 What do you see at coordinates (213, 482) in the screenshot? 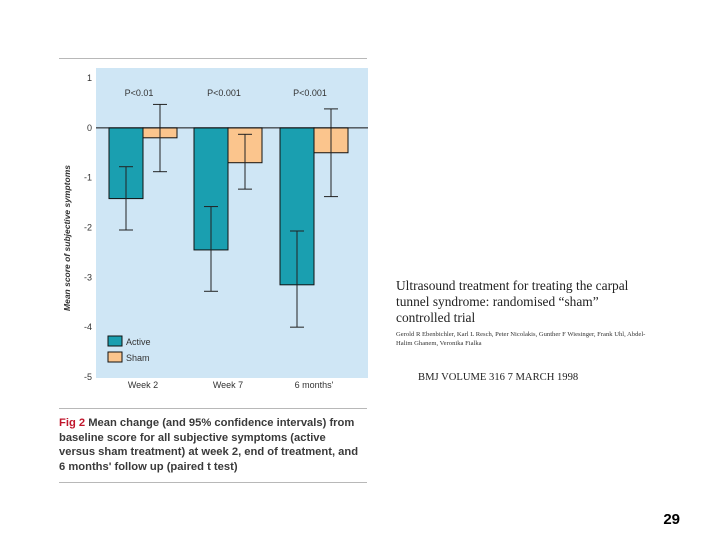
I see `figure-bottom-rule` at bounding box center [213, 482].